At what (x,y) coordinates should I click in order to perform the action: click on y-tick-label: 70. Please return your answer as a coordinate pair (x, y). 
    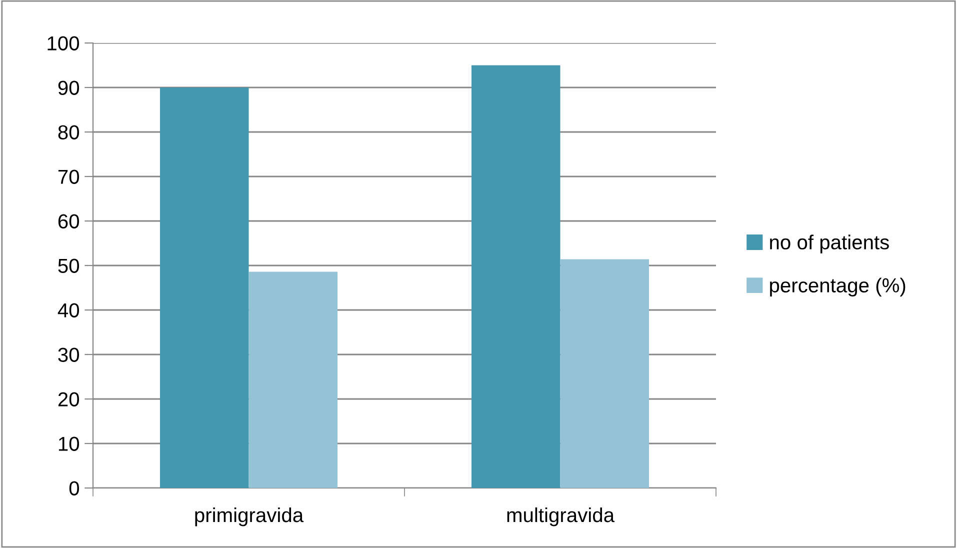
    Looking at the image, I should click on (69, 177).